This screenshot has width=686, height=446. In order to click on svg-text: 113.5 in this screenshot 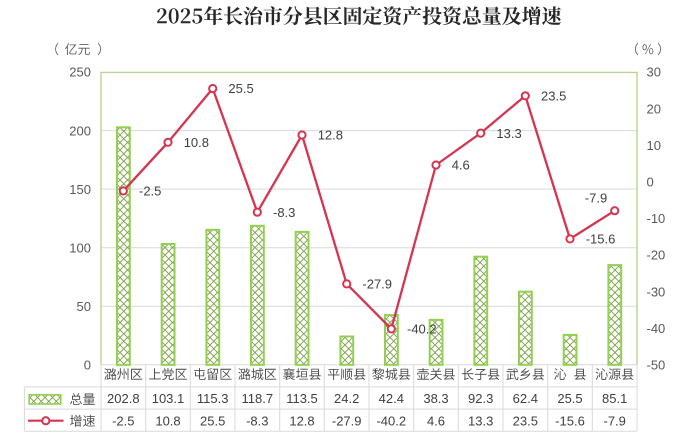, I will do `click(302, 398)`.